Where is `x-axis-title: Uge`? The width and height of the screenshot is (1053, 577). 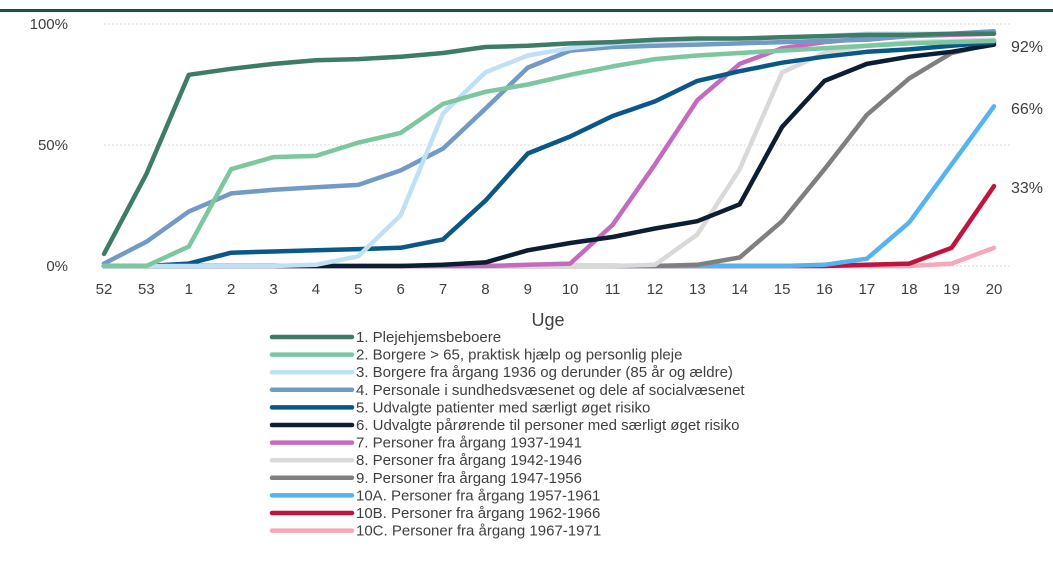 x-axis-title: Uge is located at coordinates (547, 320).